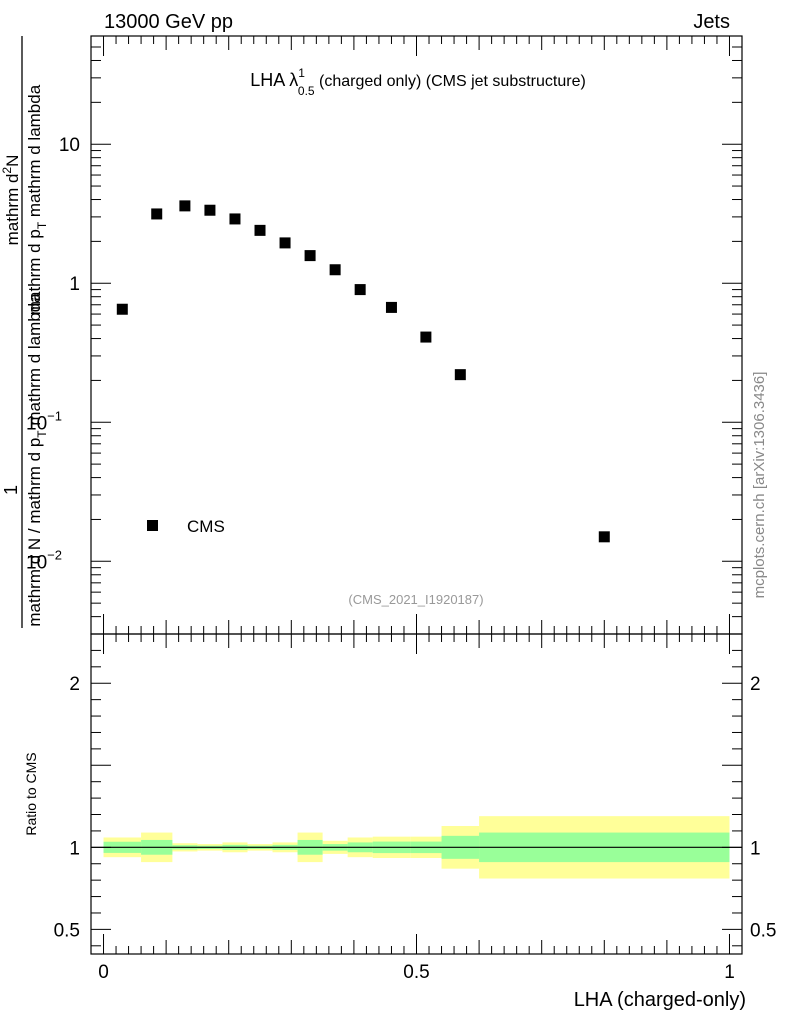  I want to click on x-tick-label: 0.5, so click(416, 972).